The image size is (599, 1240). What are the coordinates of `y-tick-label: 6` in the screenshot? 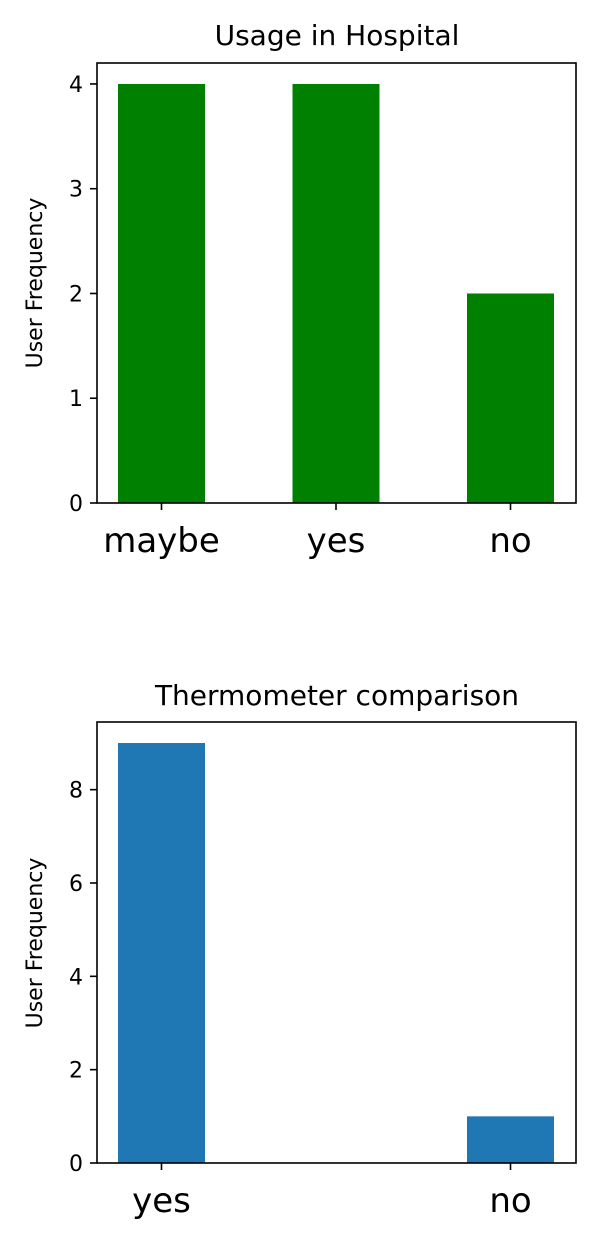 It's located at (76, 884).